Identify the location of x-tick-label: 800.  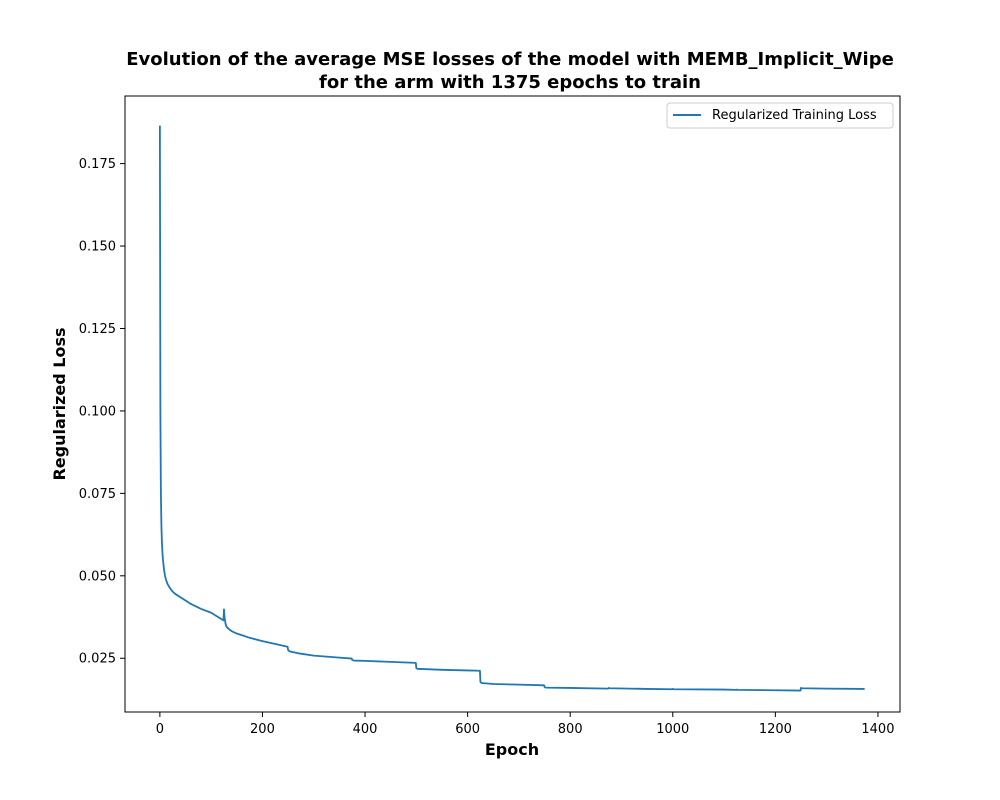
(570, 729).